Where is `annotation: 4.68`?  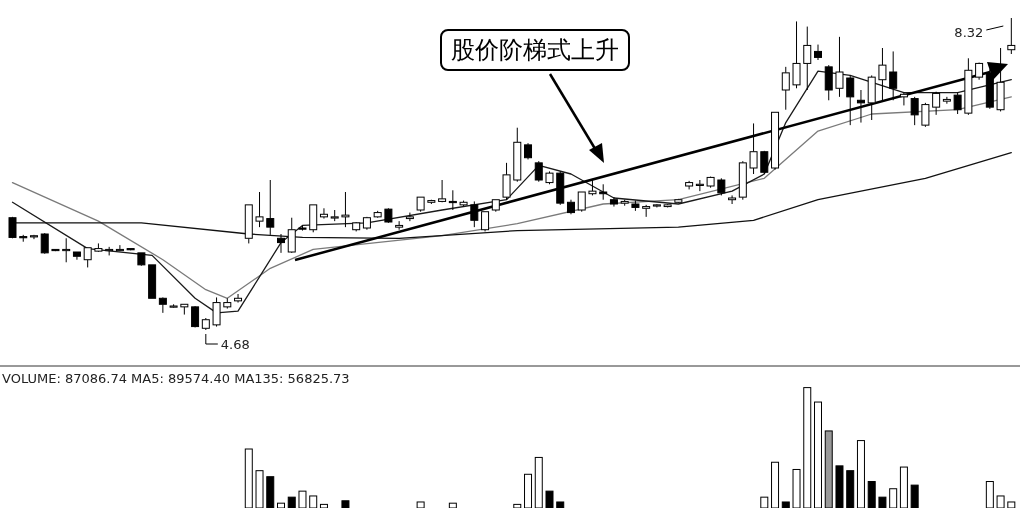 annotation: 4.68 is located at coordinates (227, 342).